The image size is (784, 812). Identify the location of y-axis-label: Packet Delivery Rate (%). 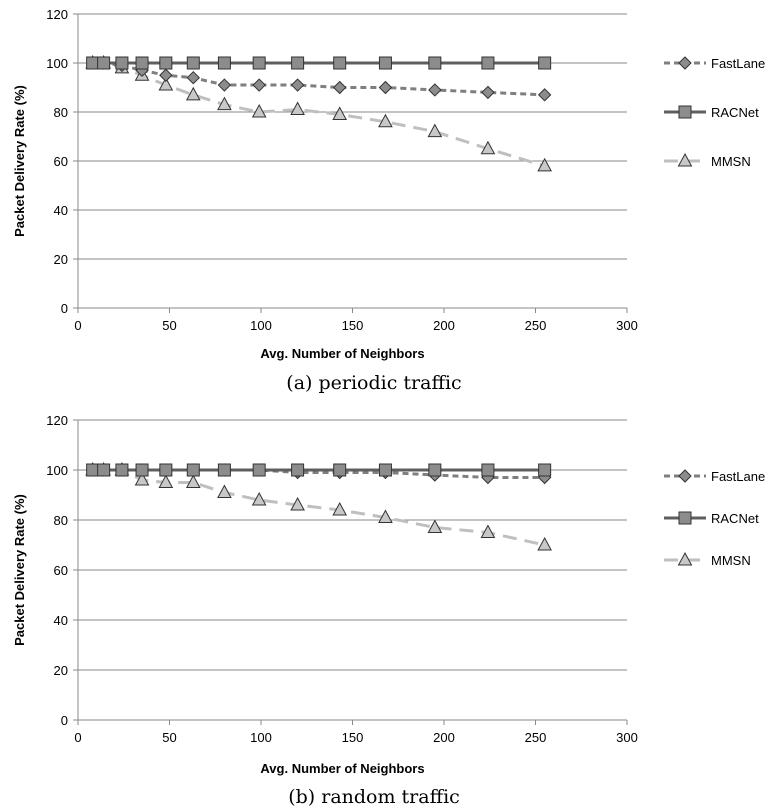
(19, 161).